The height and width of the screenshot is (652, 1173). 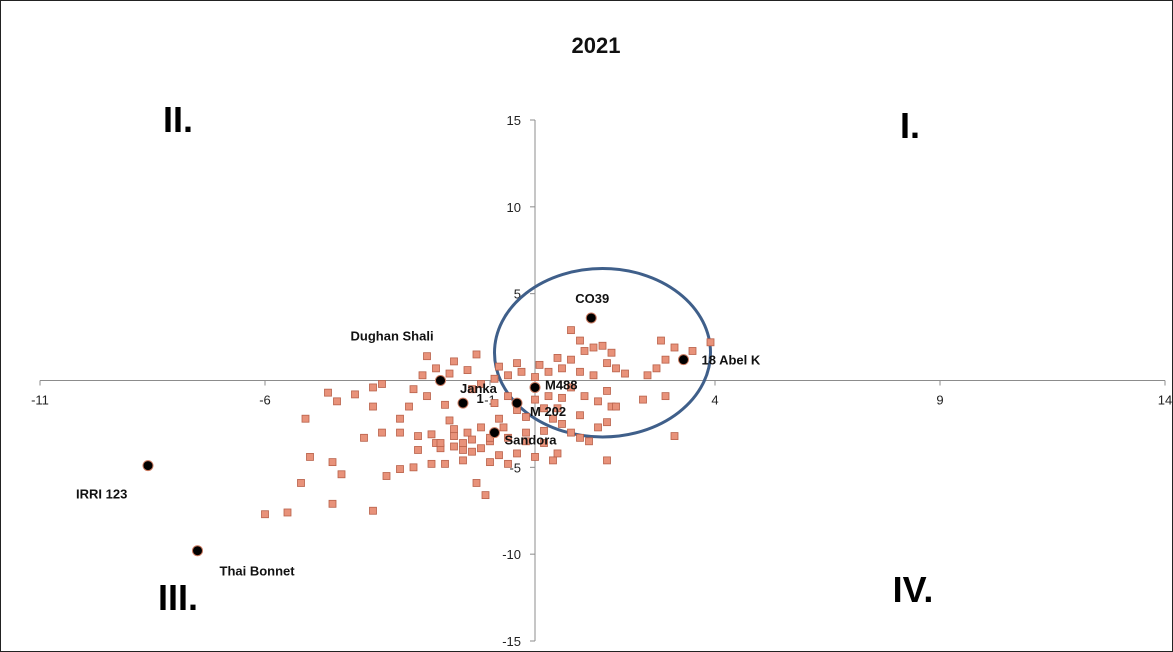 What do you see at coordinates (488, 422) in the screenshot?
I see `genotype-points` at bounding box center [488, 422].